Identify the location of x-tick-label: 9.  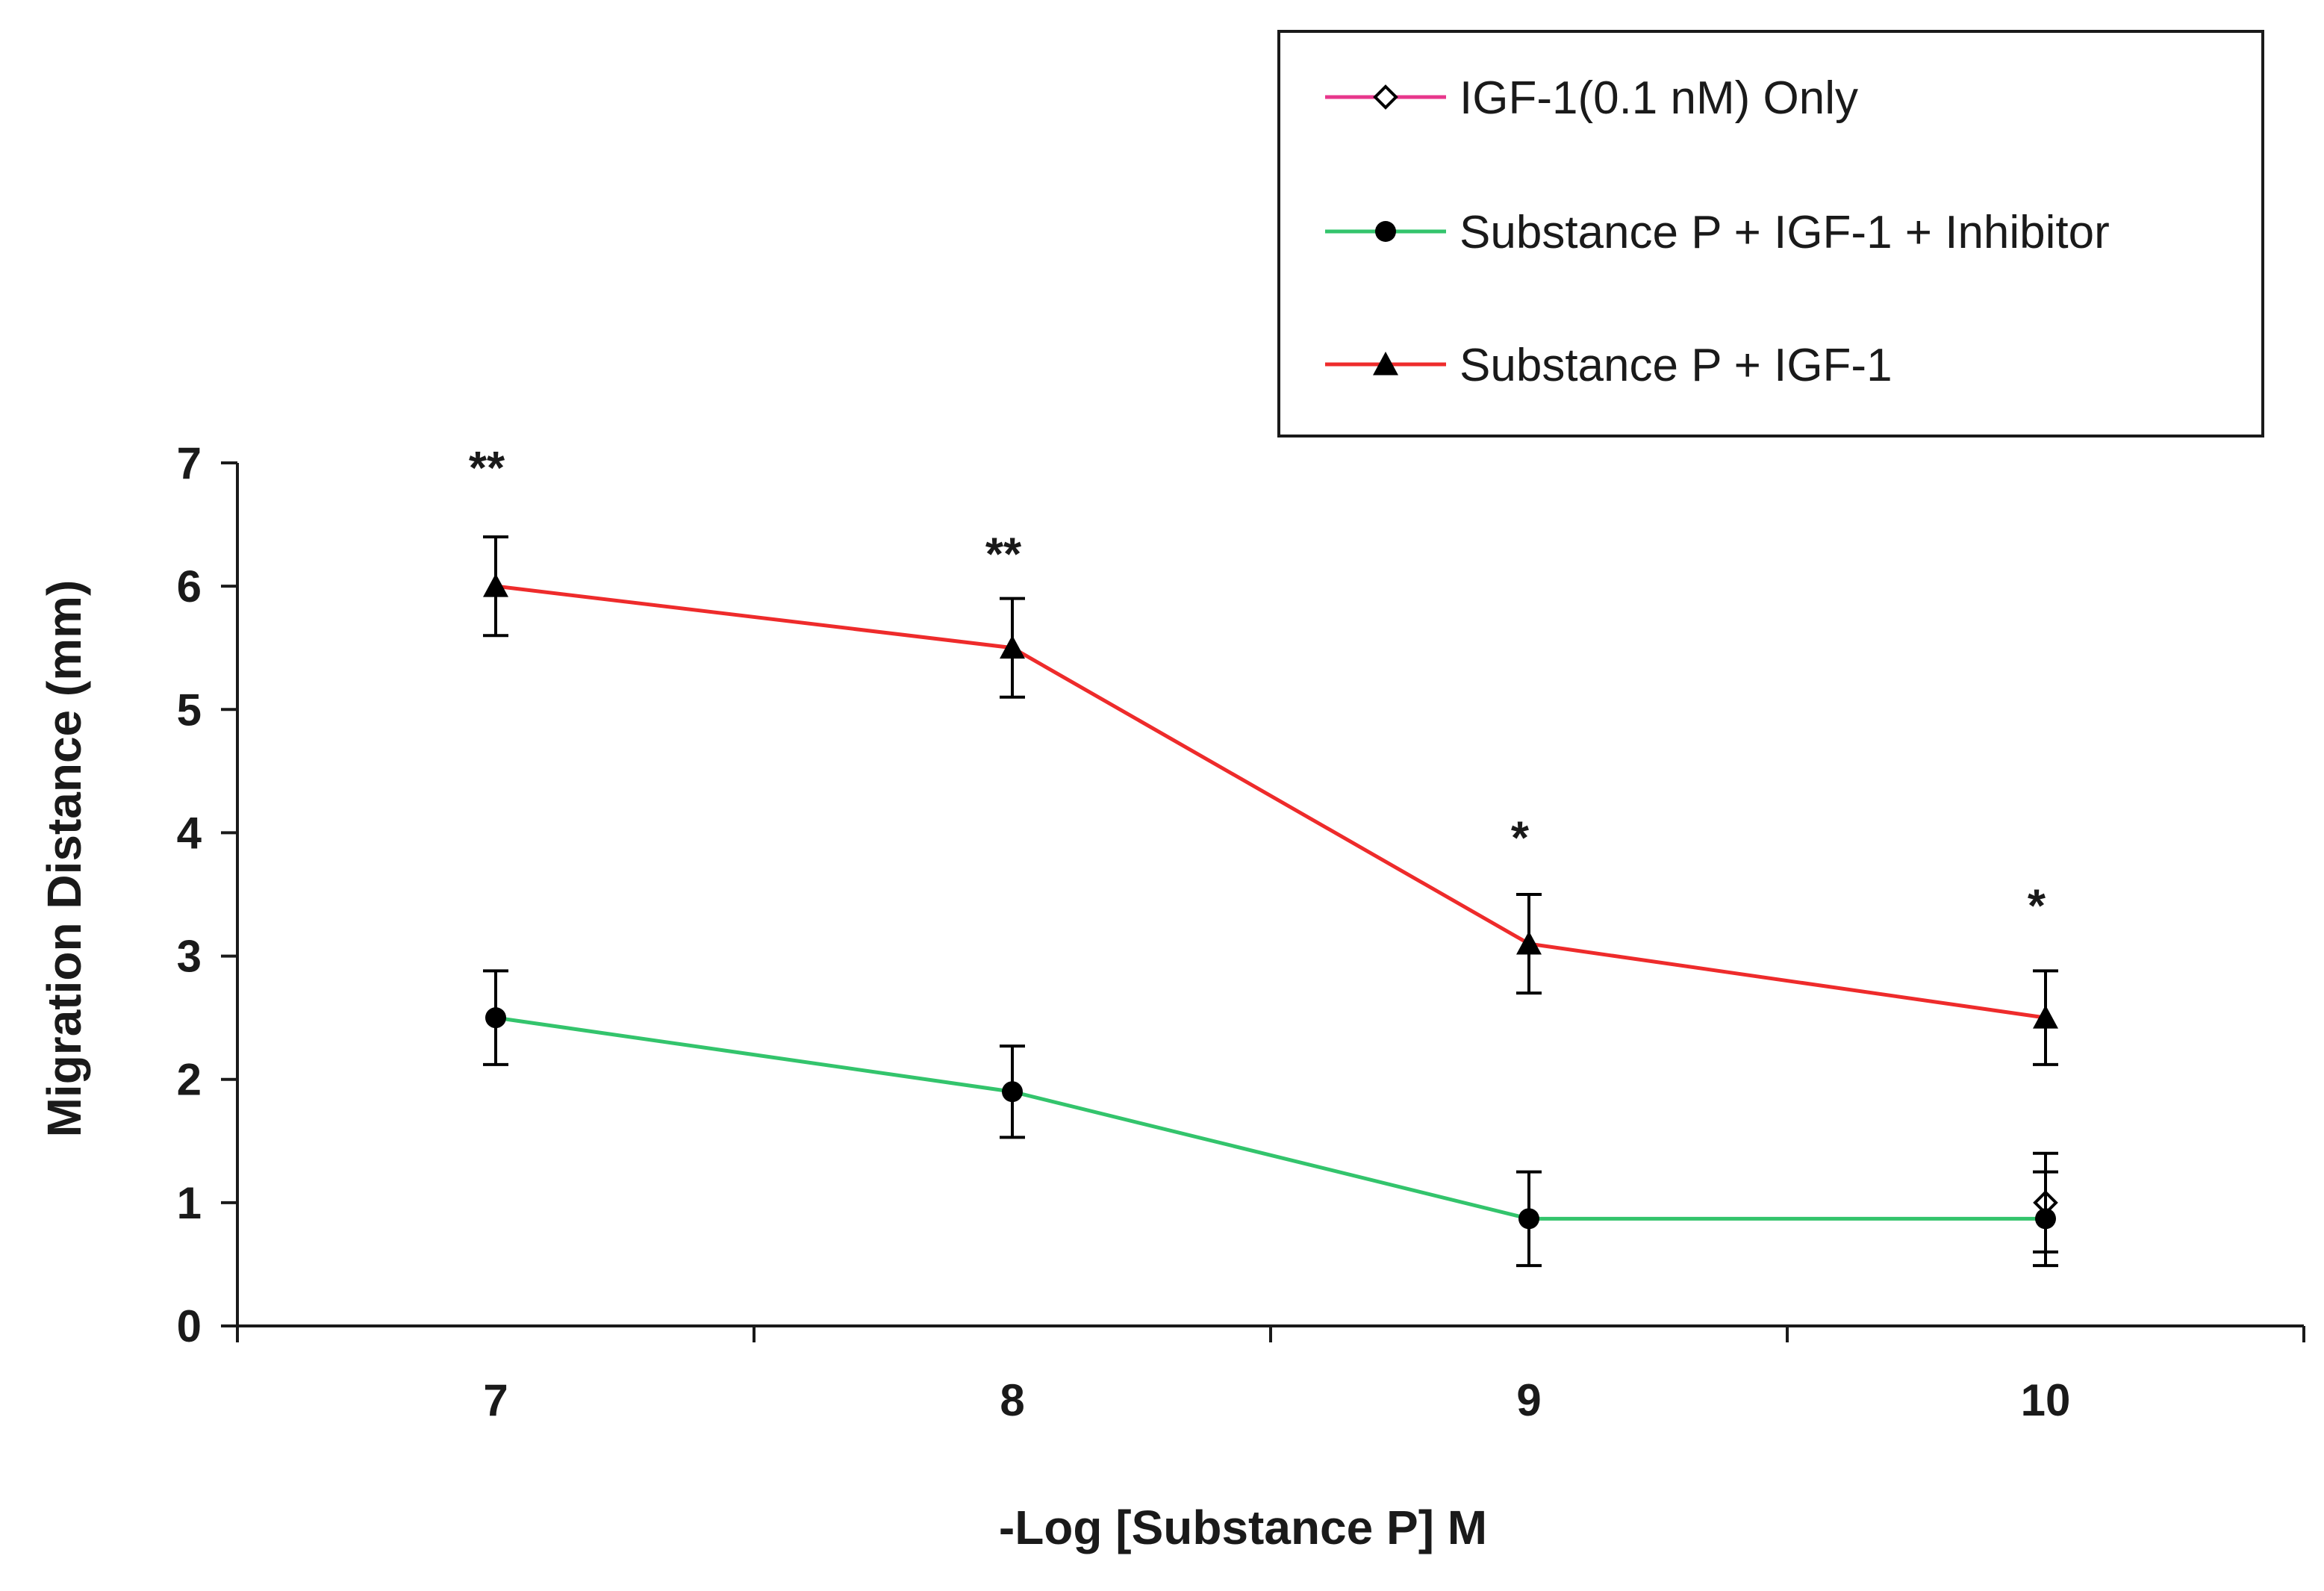
(1528, 1400).